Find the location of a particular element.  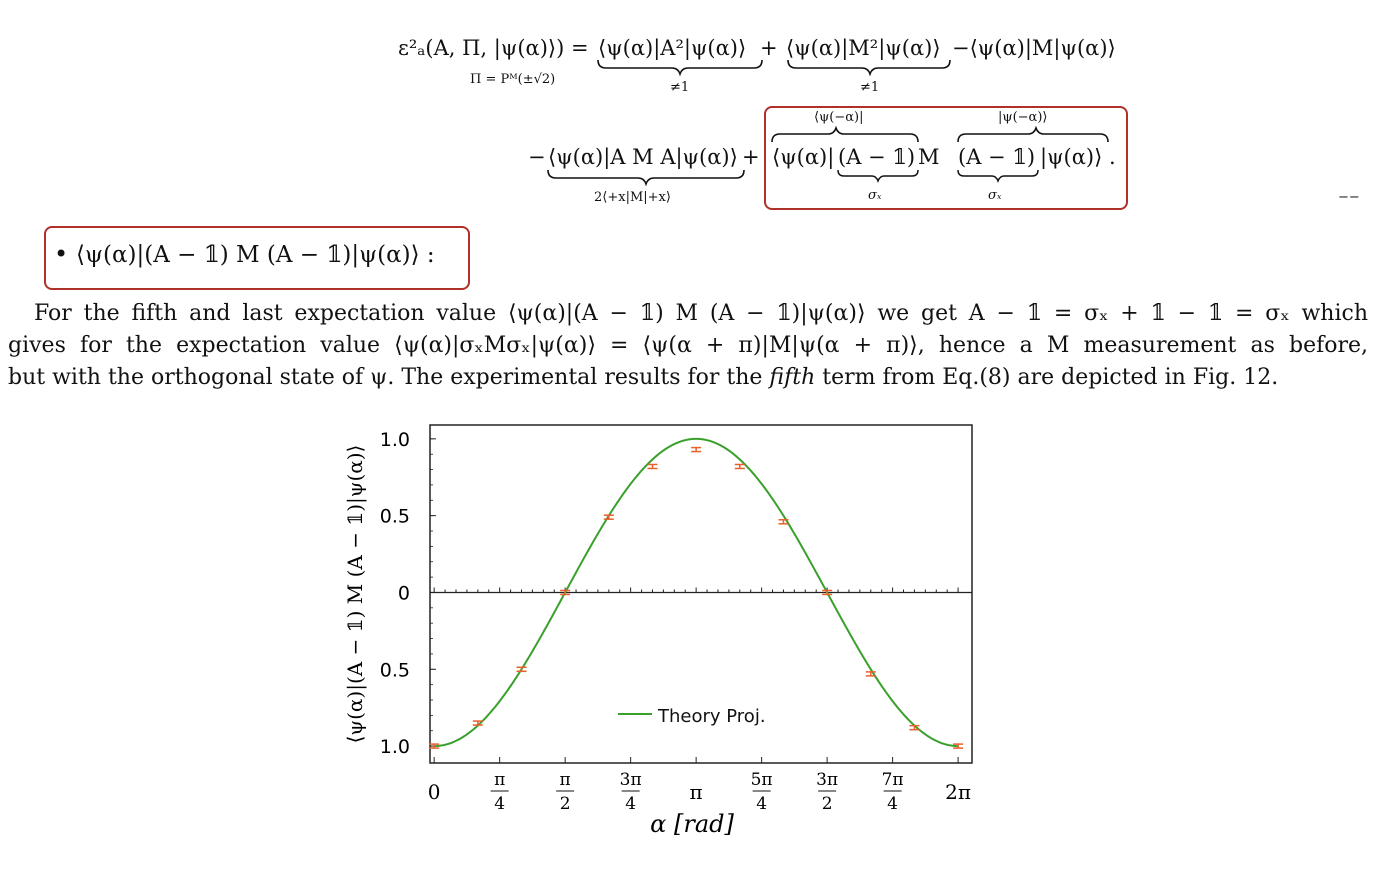

paragraph-emphasis: fifth is located at coordinates (792, 377).